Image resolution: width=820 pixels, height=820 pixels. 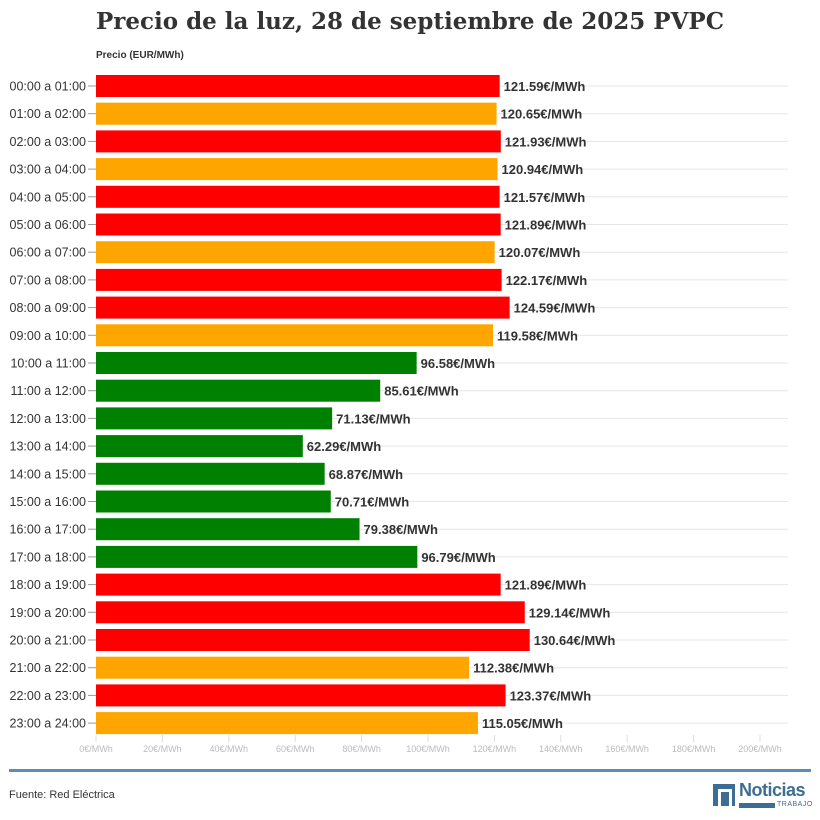 What do you see at coordinates (458, 363) in the screenshot?
I see `data-label: 96.58€/MWh` at bounding box center [458, 363].